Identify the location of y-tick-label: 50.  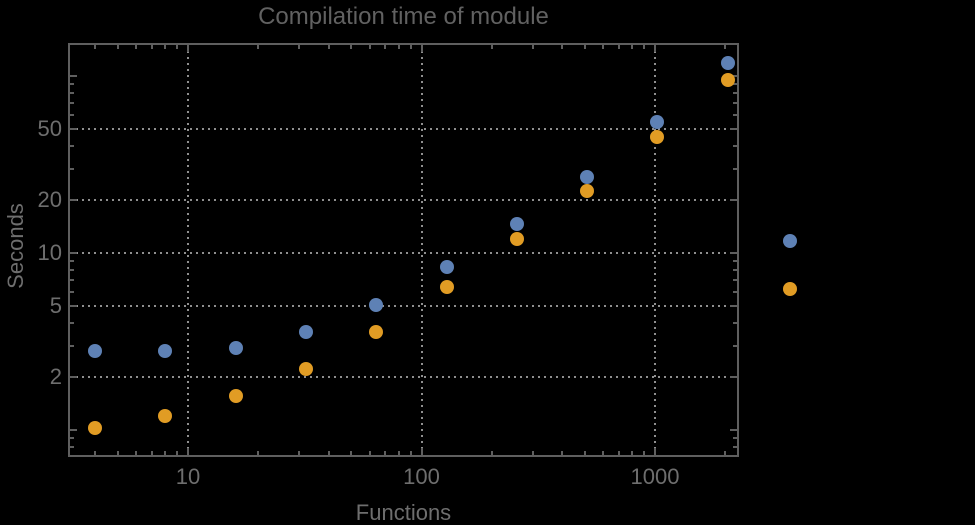
(49, 129).